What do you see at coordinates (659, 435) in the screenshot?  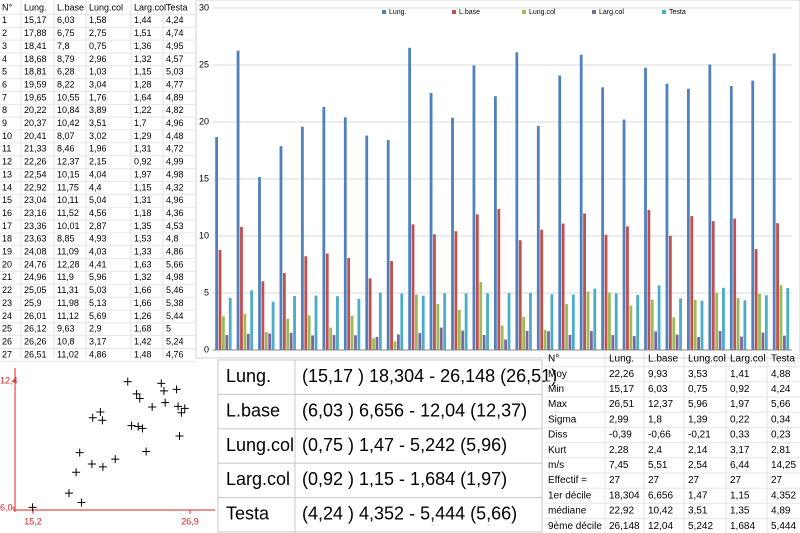 I see `stats-cell: -0,66` at bounding box center [659, 435].